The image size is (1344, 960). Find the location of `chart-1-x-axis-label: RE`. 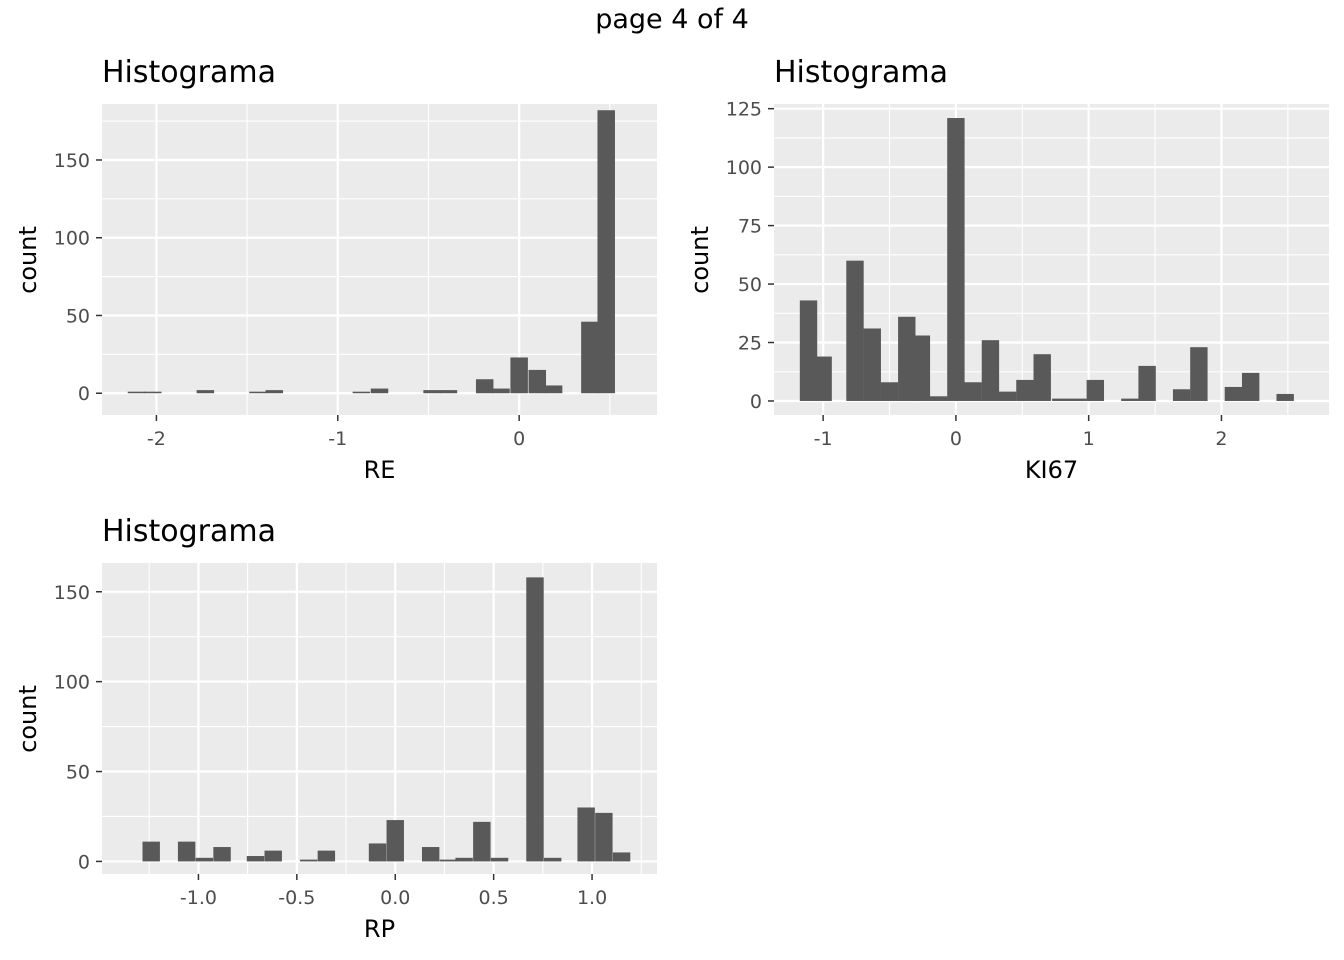

chart-1-x-axis-label: RE is located at coordinates (380, 470).